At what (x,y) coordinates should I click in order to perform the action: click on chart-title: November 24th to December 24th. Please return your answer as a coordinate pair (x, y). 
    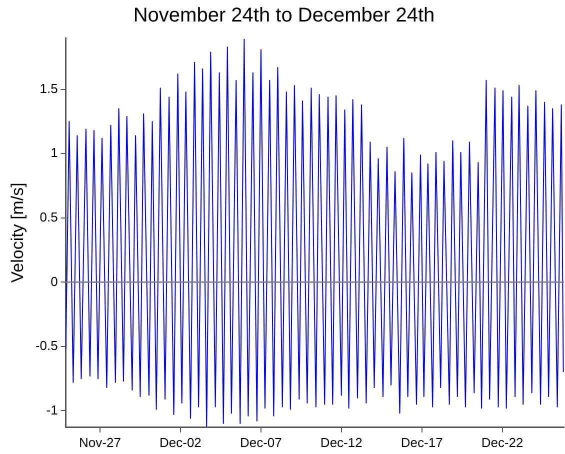
    Looking at the image, I should click on (284, 15).